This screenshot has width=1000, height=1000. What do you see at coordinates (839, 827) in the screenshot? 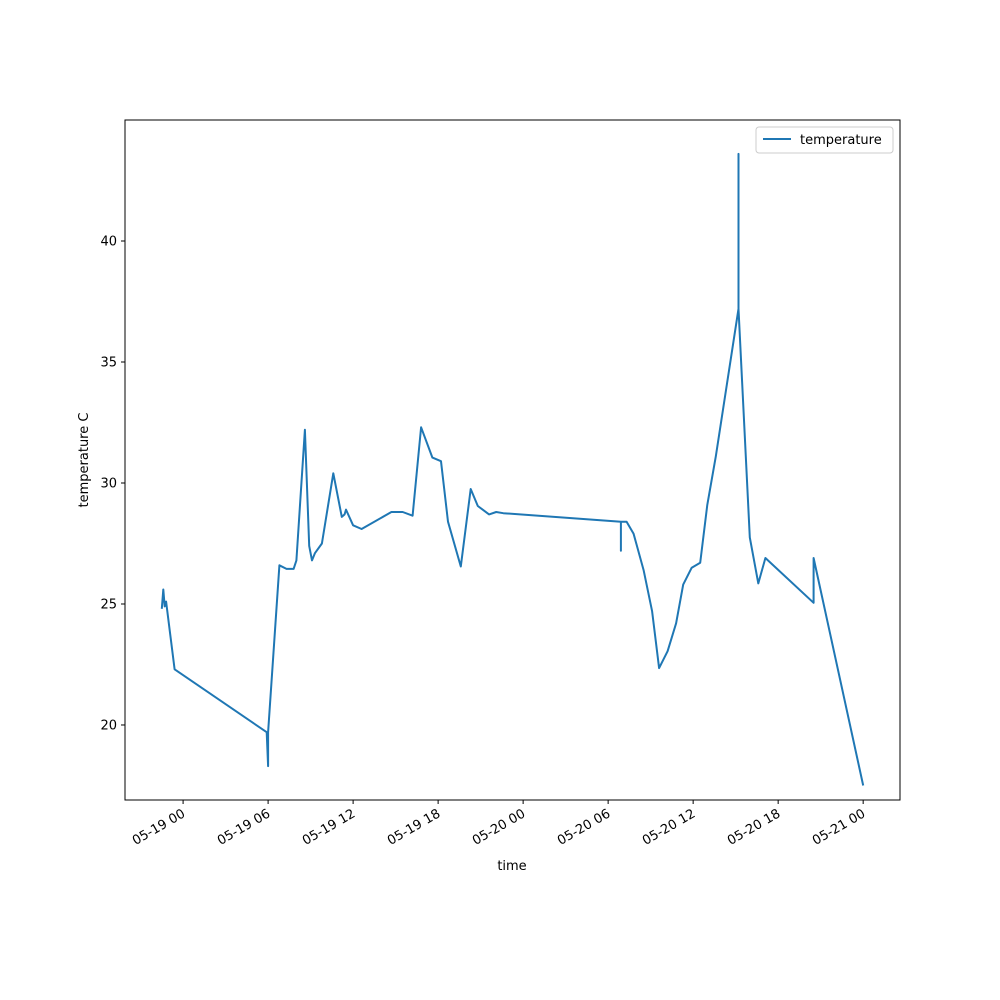
I see `x-tick-label: 05-21 00` at bounding box center [839, 827].